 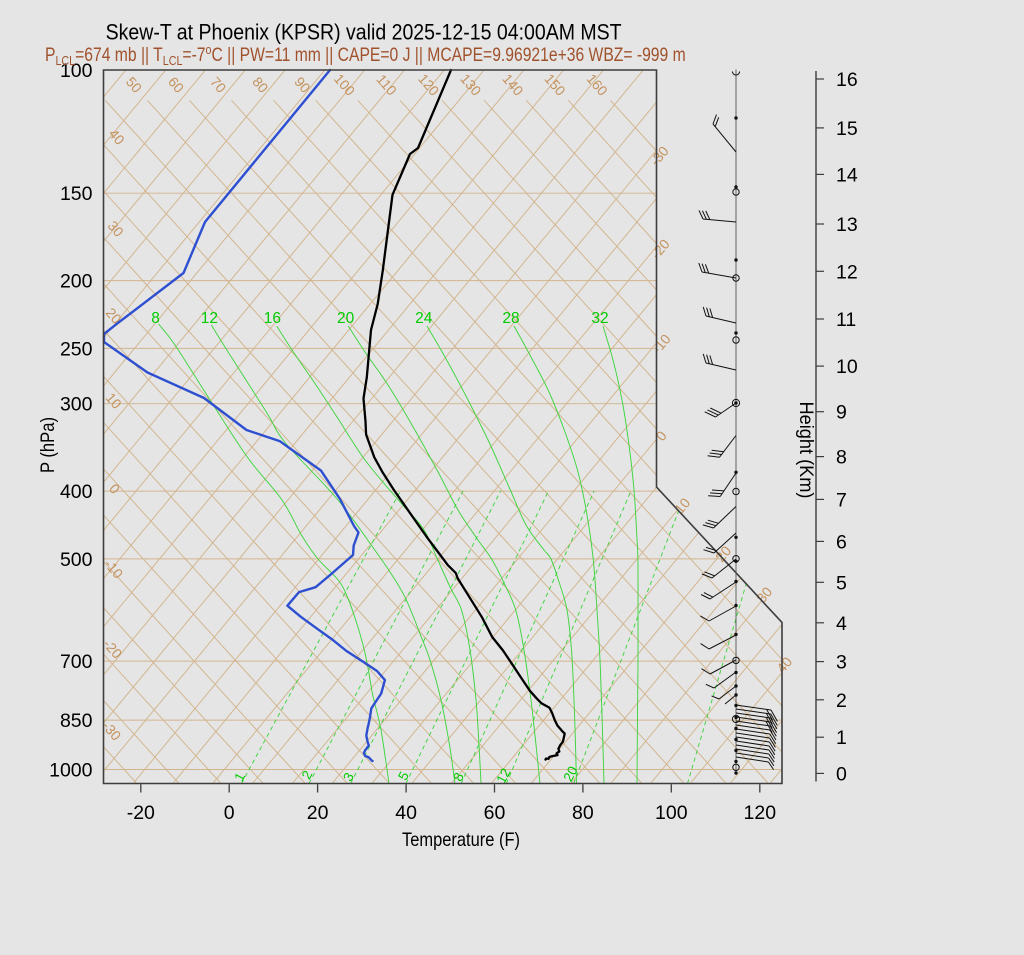 I want to click on svg-text: 6, so click(x=841, y=542).